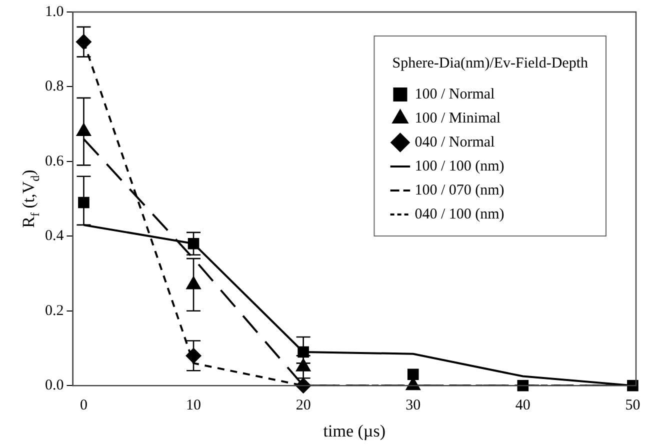 This screenshot has height=448, width=645. Describe the element at coordinates (490, 63) in the screenshot. I see `legend-title: Sphere-Dia(nm)/Ev-Field-Depth` at that location.